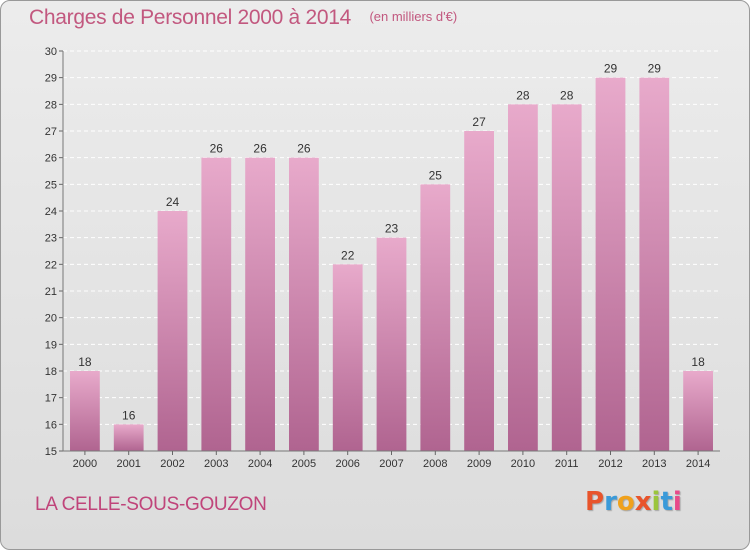 The height and width of the screenshot is (550, 750). What do you see at coordinates (172, 331) in the screenshot?
I see `bar-2002` at bounding box center [172, 331].